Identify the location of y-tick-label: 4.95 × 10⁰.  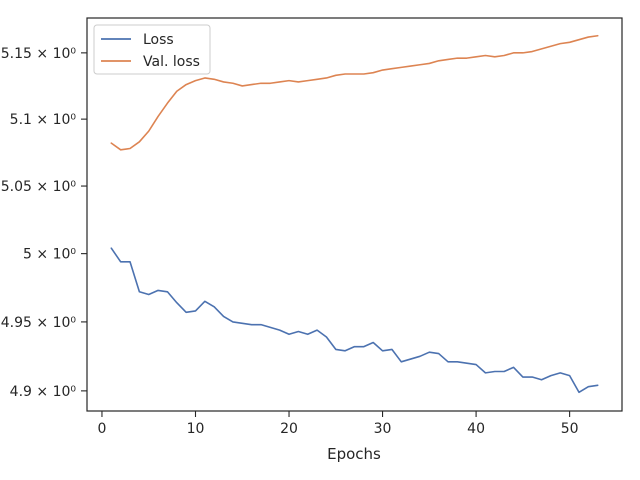
(39, 323).